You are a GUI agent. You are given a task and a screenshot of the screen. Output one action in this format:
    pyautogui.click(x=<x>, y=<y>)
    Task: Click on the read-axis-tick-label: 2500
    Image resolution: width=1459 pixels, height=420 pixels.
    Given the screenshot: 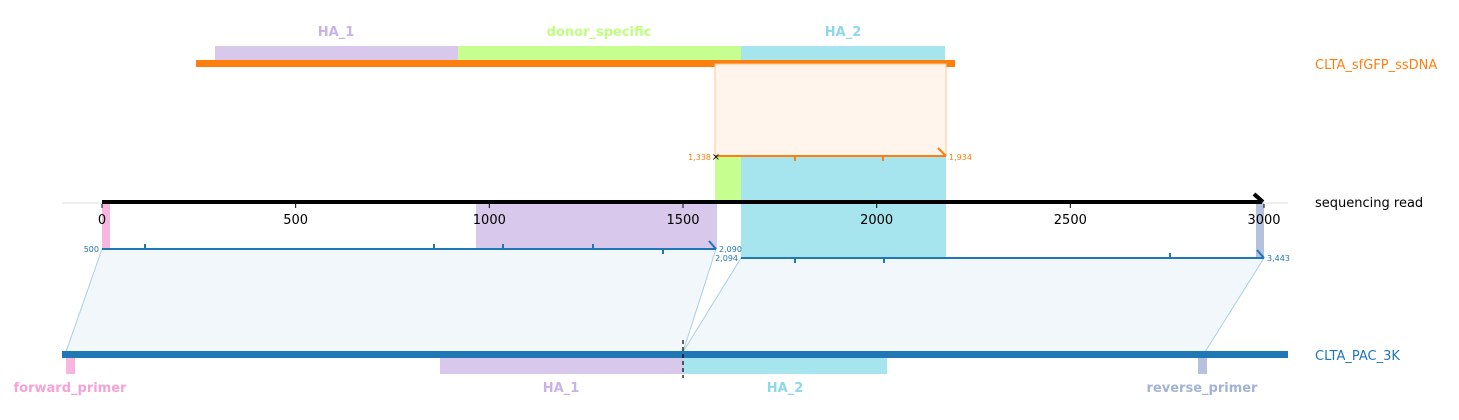 What is the action you would take?
    pyautogui.click(x=1070, y=220)
    